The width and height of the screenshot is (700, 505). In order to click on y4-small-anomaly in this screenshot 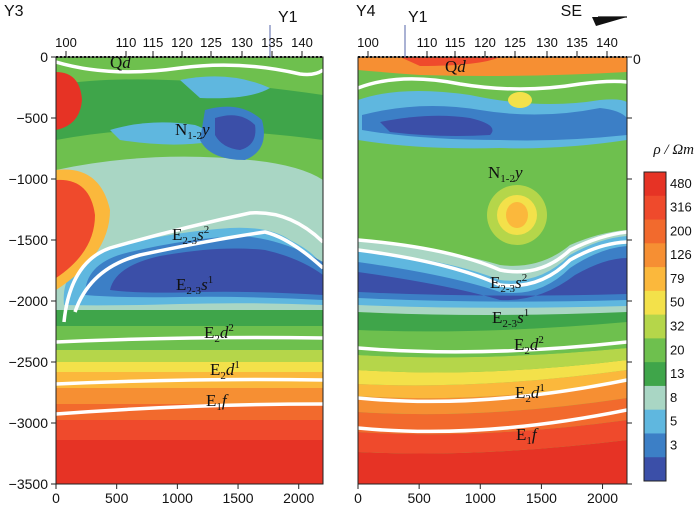, I will do `click(520, 100)`.